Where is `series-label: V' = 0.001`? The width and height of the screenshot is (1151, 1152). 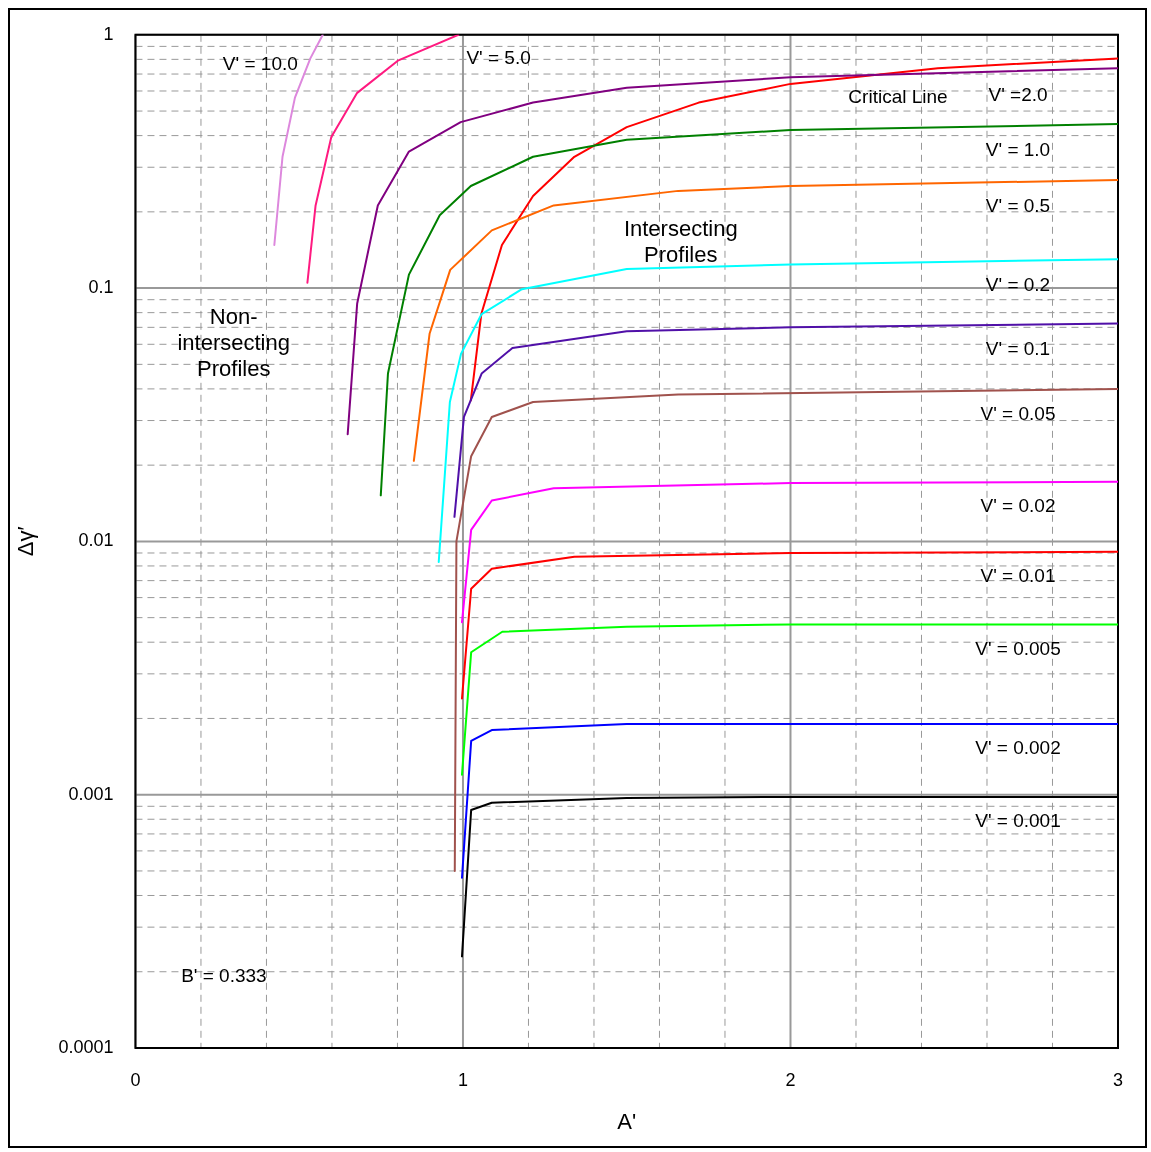 series-label: V' = 0.001 is located at coordinates (1018, 821).